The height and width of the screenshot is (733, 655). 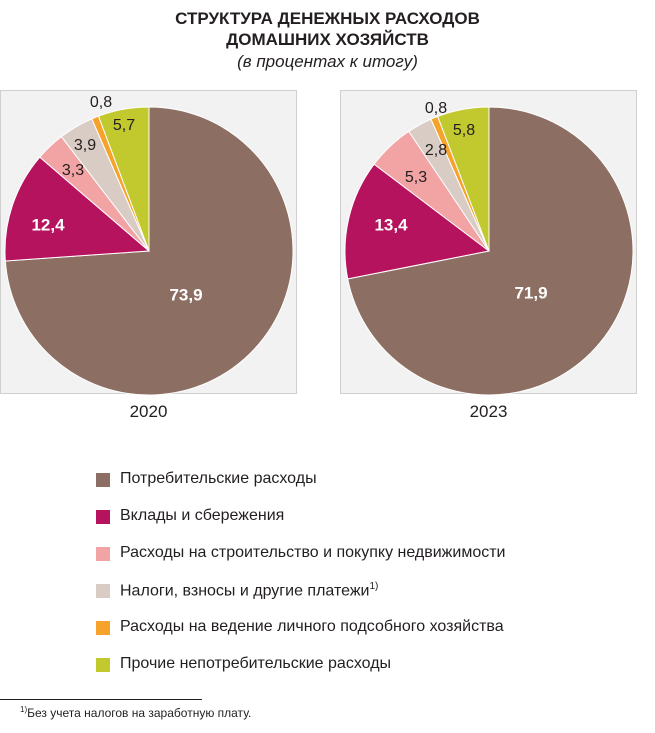 What do you see at coordinates (488, 411) in the screenshot?
I see `year-label-2023: 2023` at bounding box center [488, 411].